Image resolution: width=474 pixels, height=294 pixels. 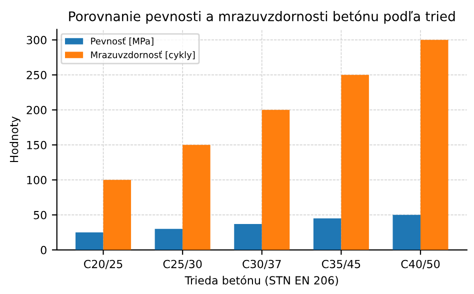 What do you see at coordinates (36, 180) in the screenshot?
I see `y-tick-label: 100` at bounding box center [36, 180].